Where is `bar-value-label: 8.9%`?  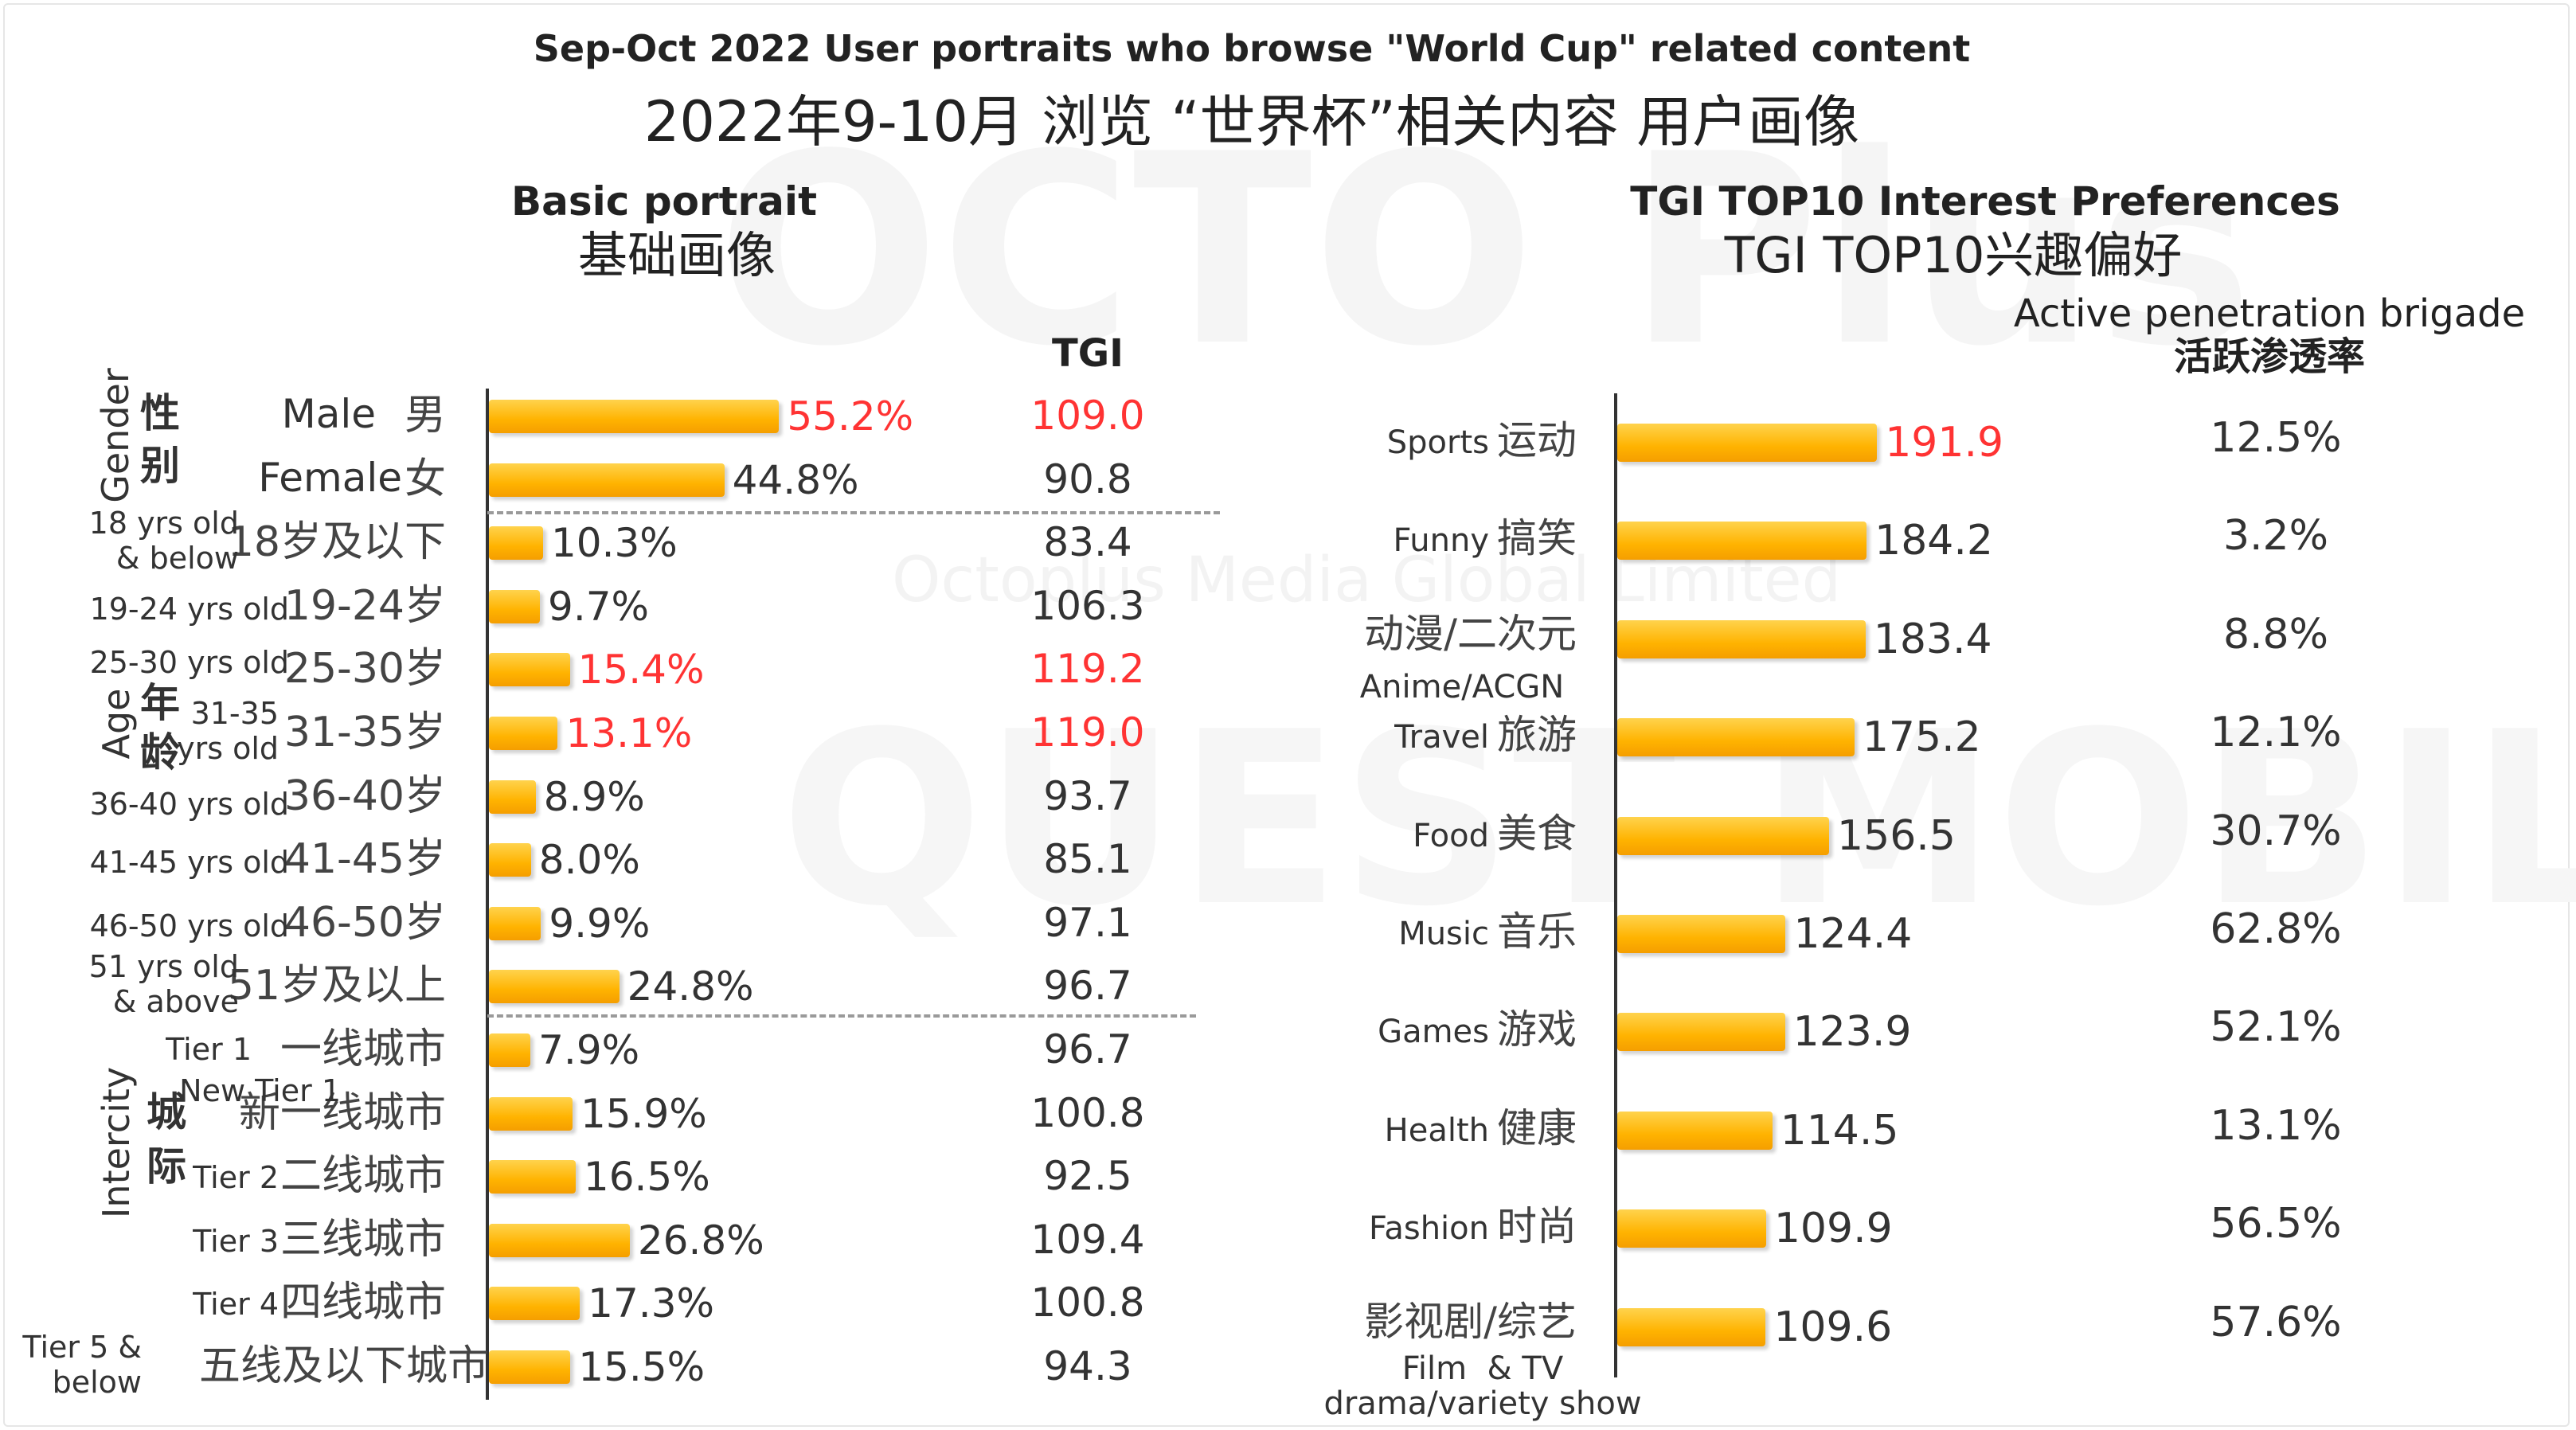 bar-value-label: 8.9% is located at coordinates (594, 796).